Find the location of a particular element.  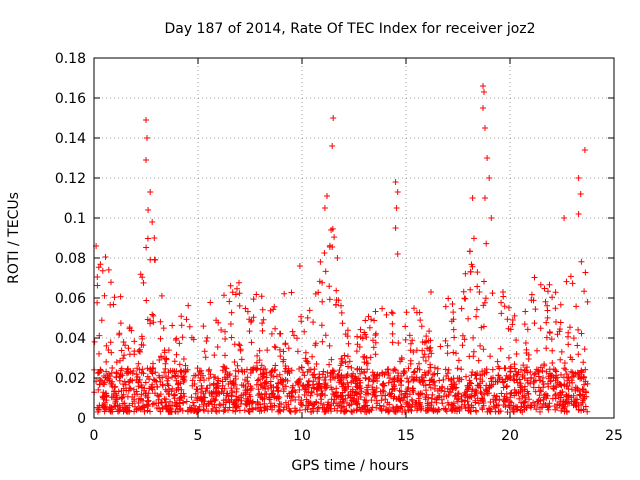

y-tick-label: 0 is located at coordinates (81, 419).